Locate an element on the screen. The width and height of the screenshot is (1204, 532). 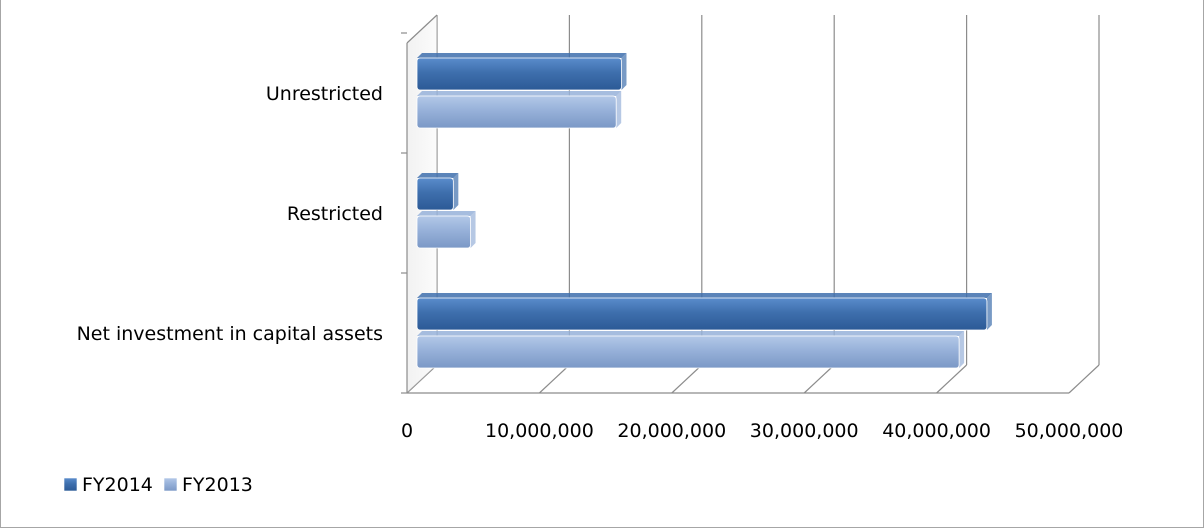
x-tick-label: 0 is located at coordinates (407, 431).